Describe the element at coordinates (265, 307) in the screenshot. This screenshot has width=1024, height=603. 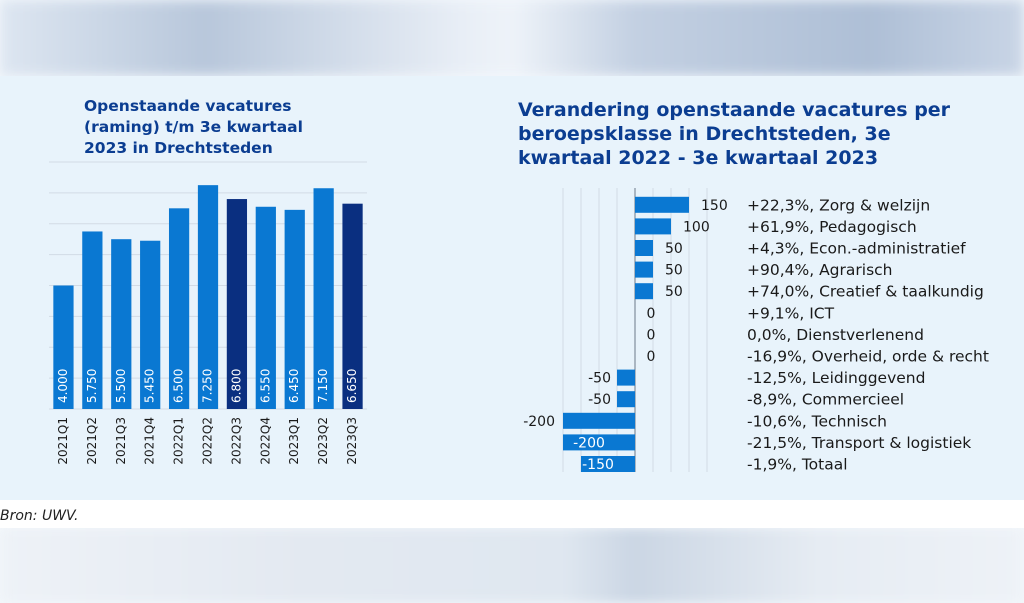
I see `bar-2022Q4` at that location.